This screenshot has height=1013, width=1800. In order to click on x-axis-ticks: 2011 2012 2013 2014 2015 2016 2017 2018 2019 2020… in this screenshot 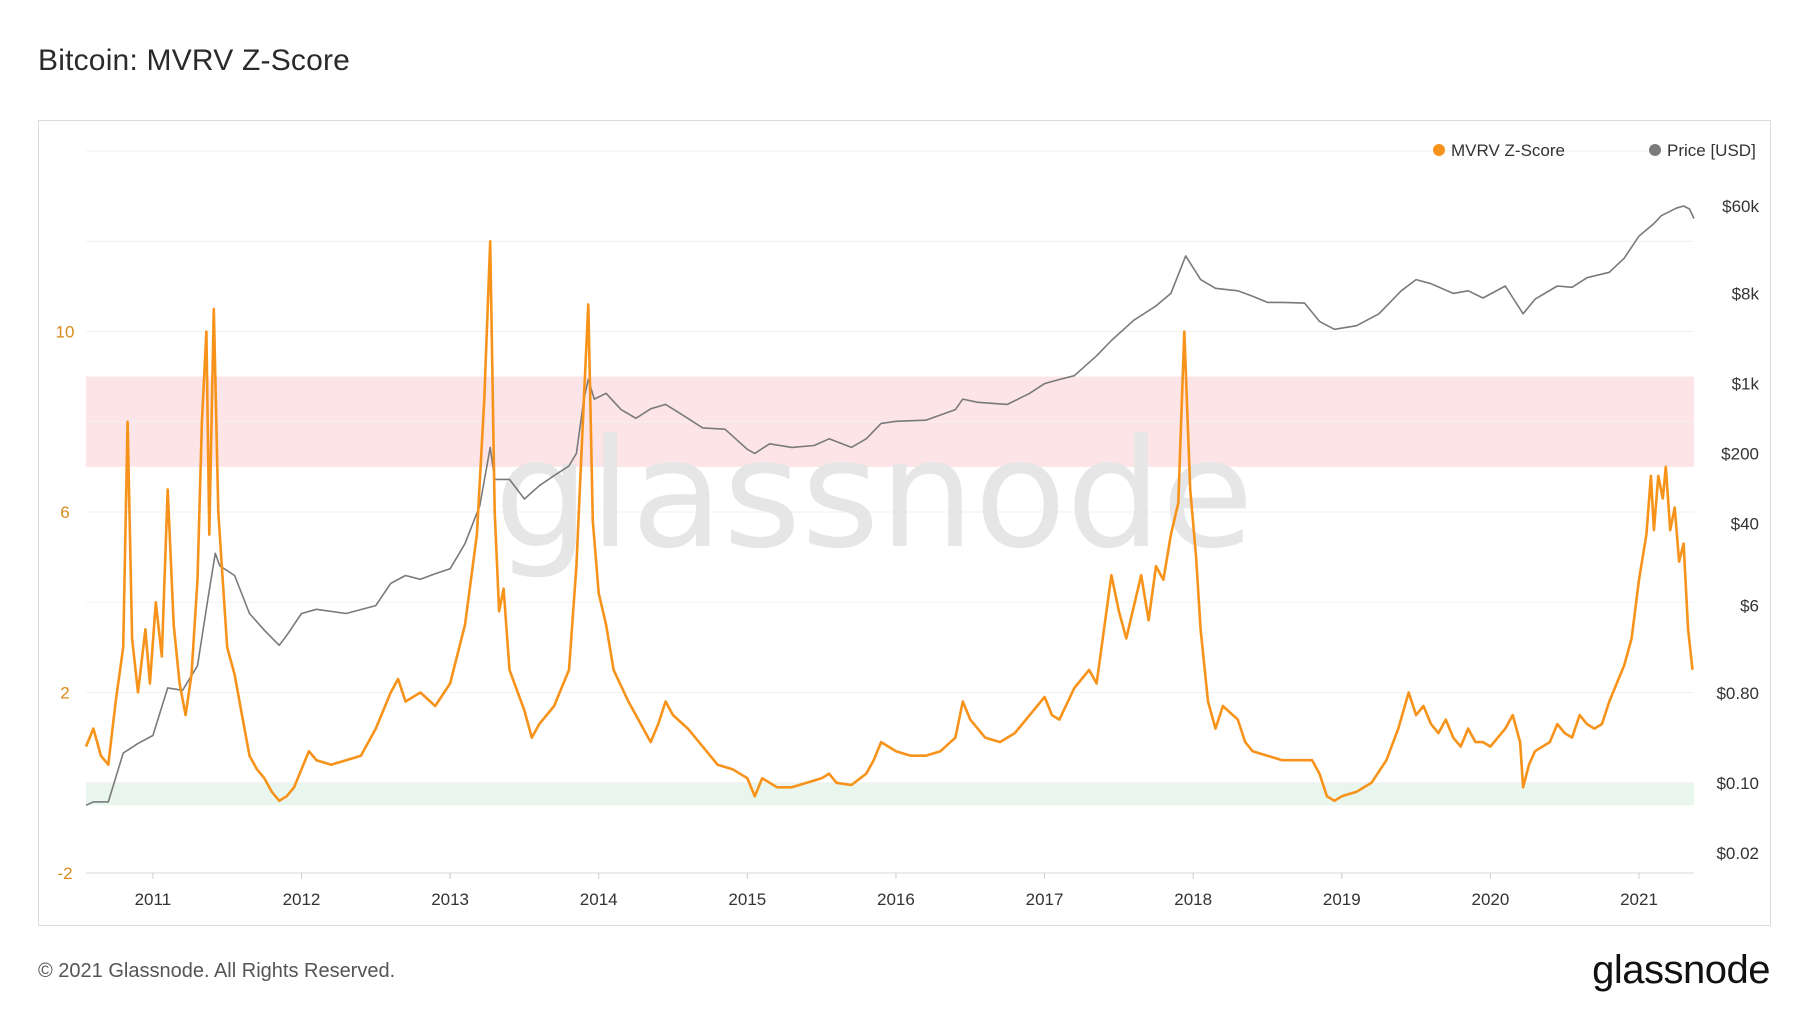, I will do `click(890, 890)`.